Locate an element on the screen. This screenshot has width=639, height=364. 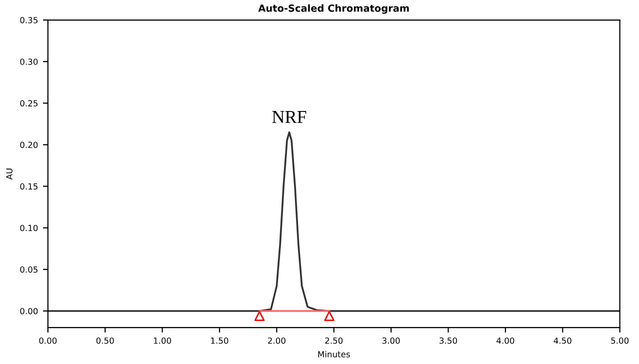
y-axis-title: AU is located at coordinates (9, 174).